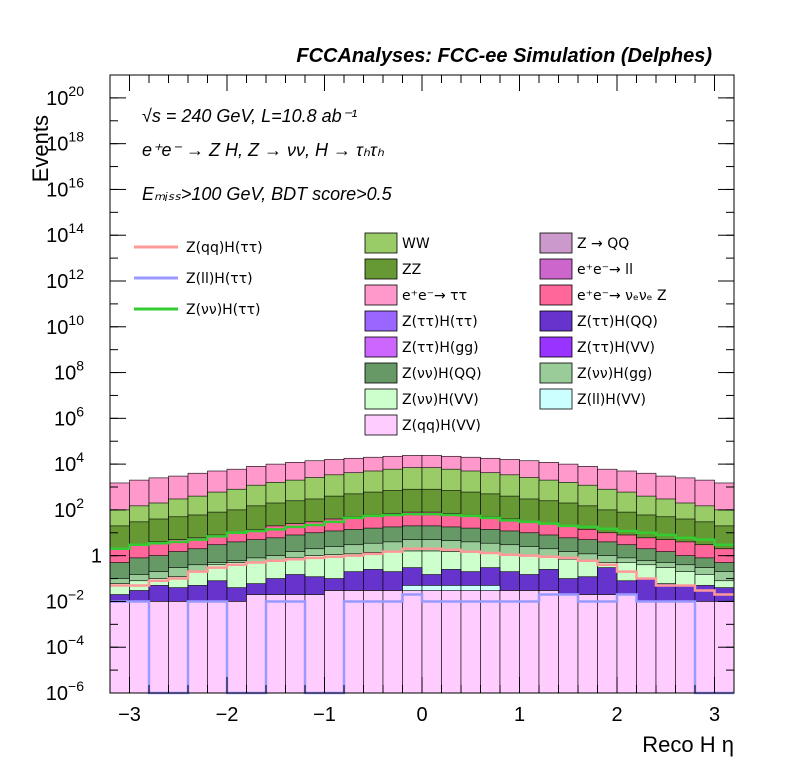 The image size is (796, 772). I want to click on legend-swatch-z-ll-h-vv, so click(556, 399).